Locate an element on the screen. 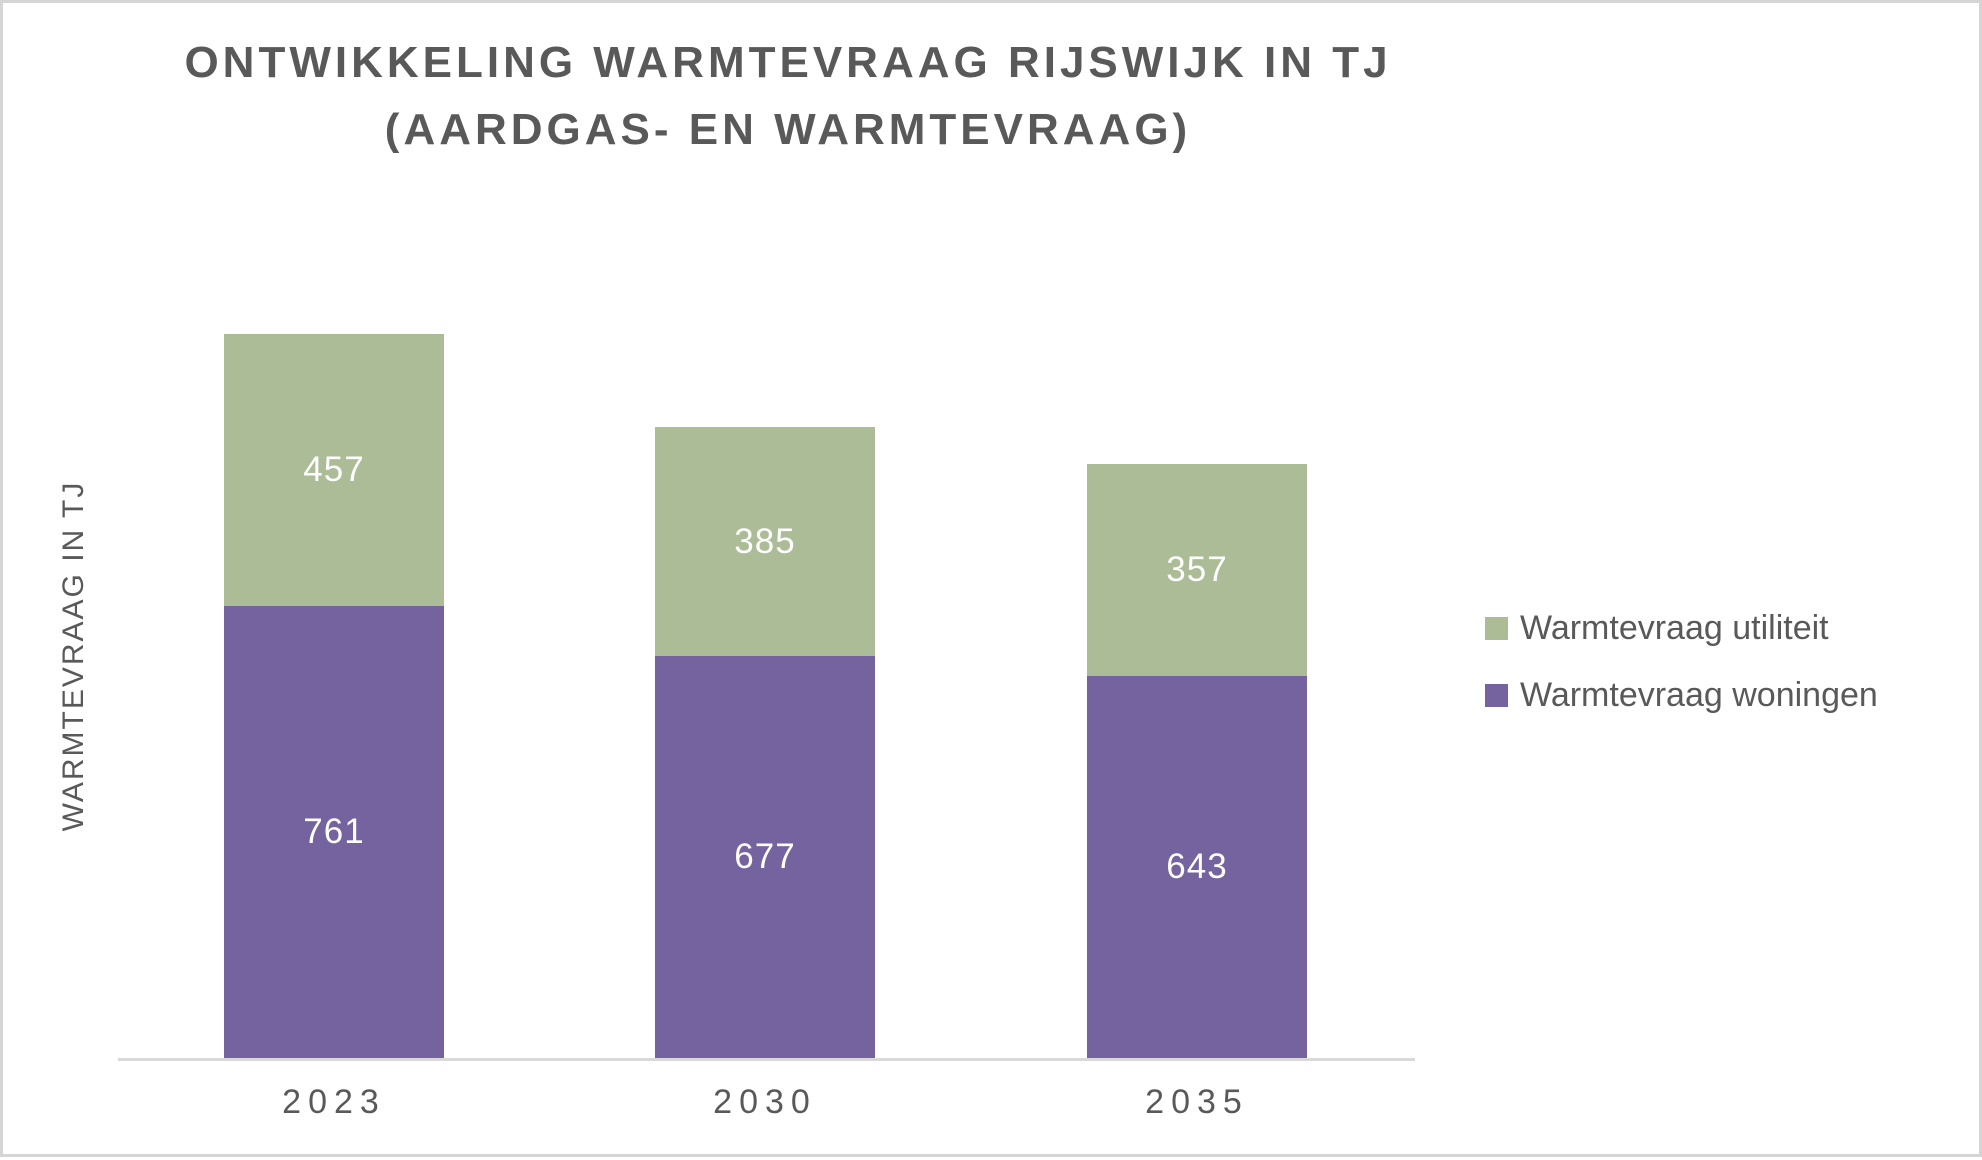 This screenshot has width=1982, height=1160. data-label-utiliteit-2023: 457 is located at coordinates (334, 469).